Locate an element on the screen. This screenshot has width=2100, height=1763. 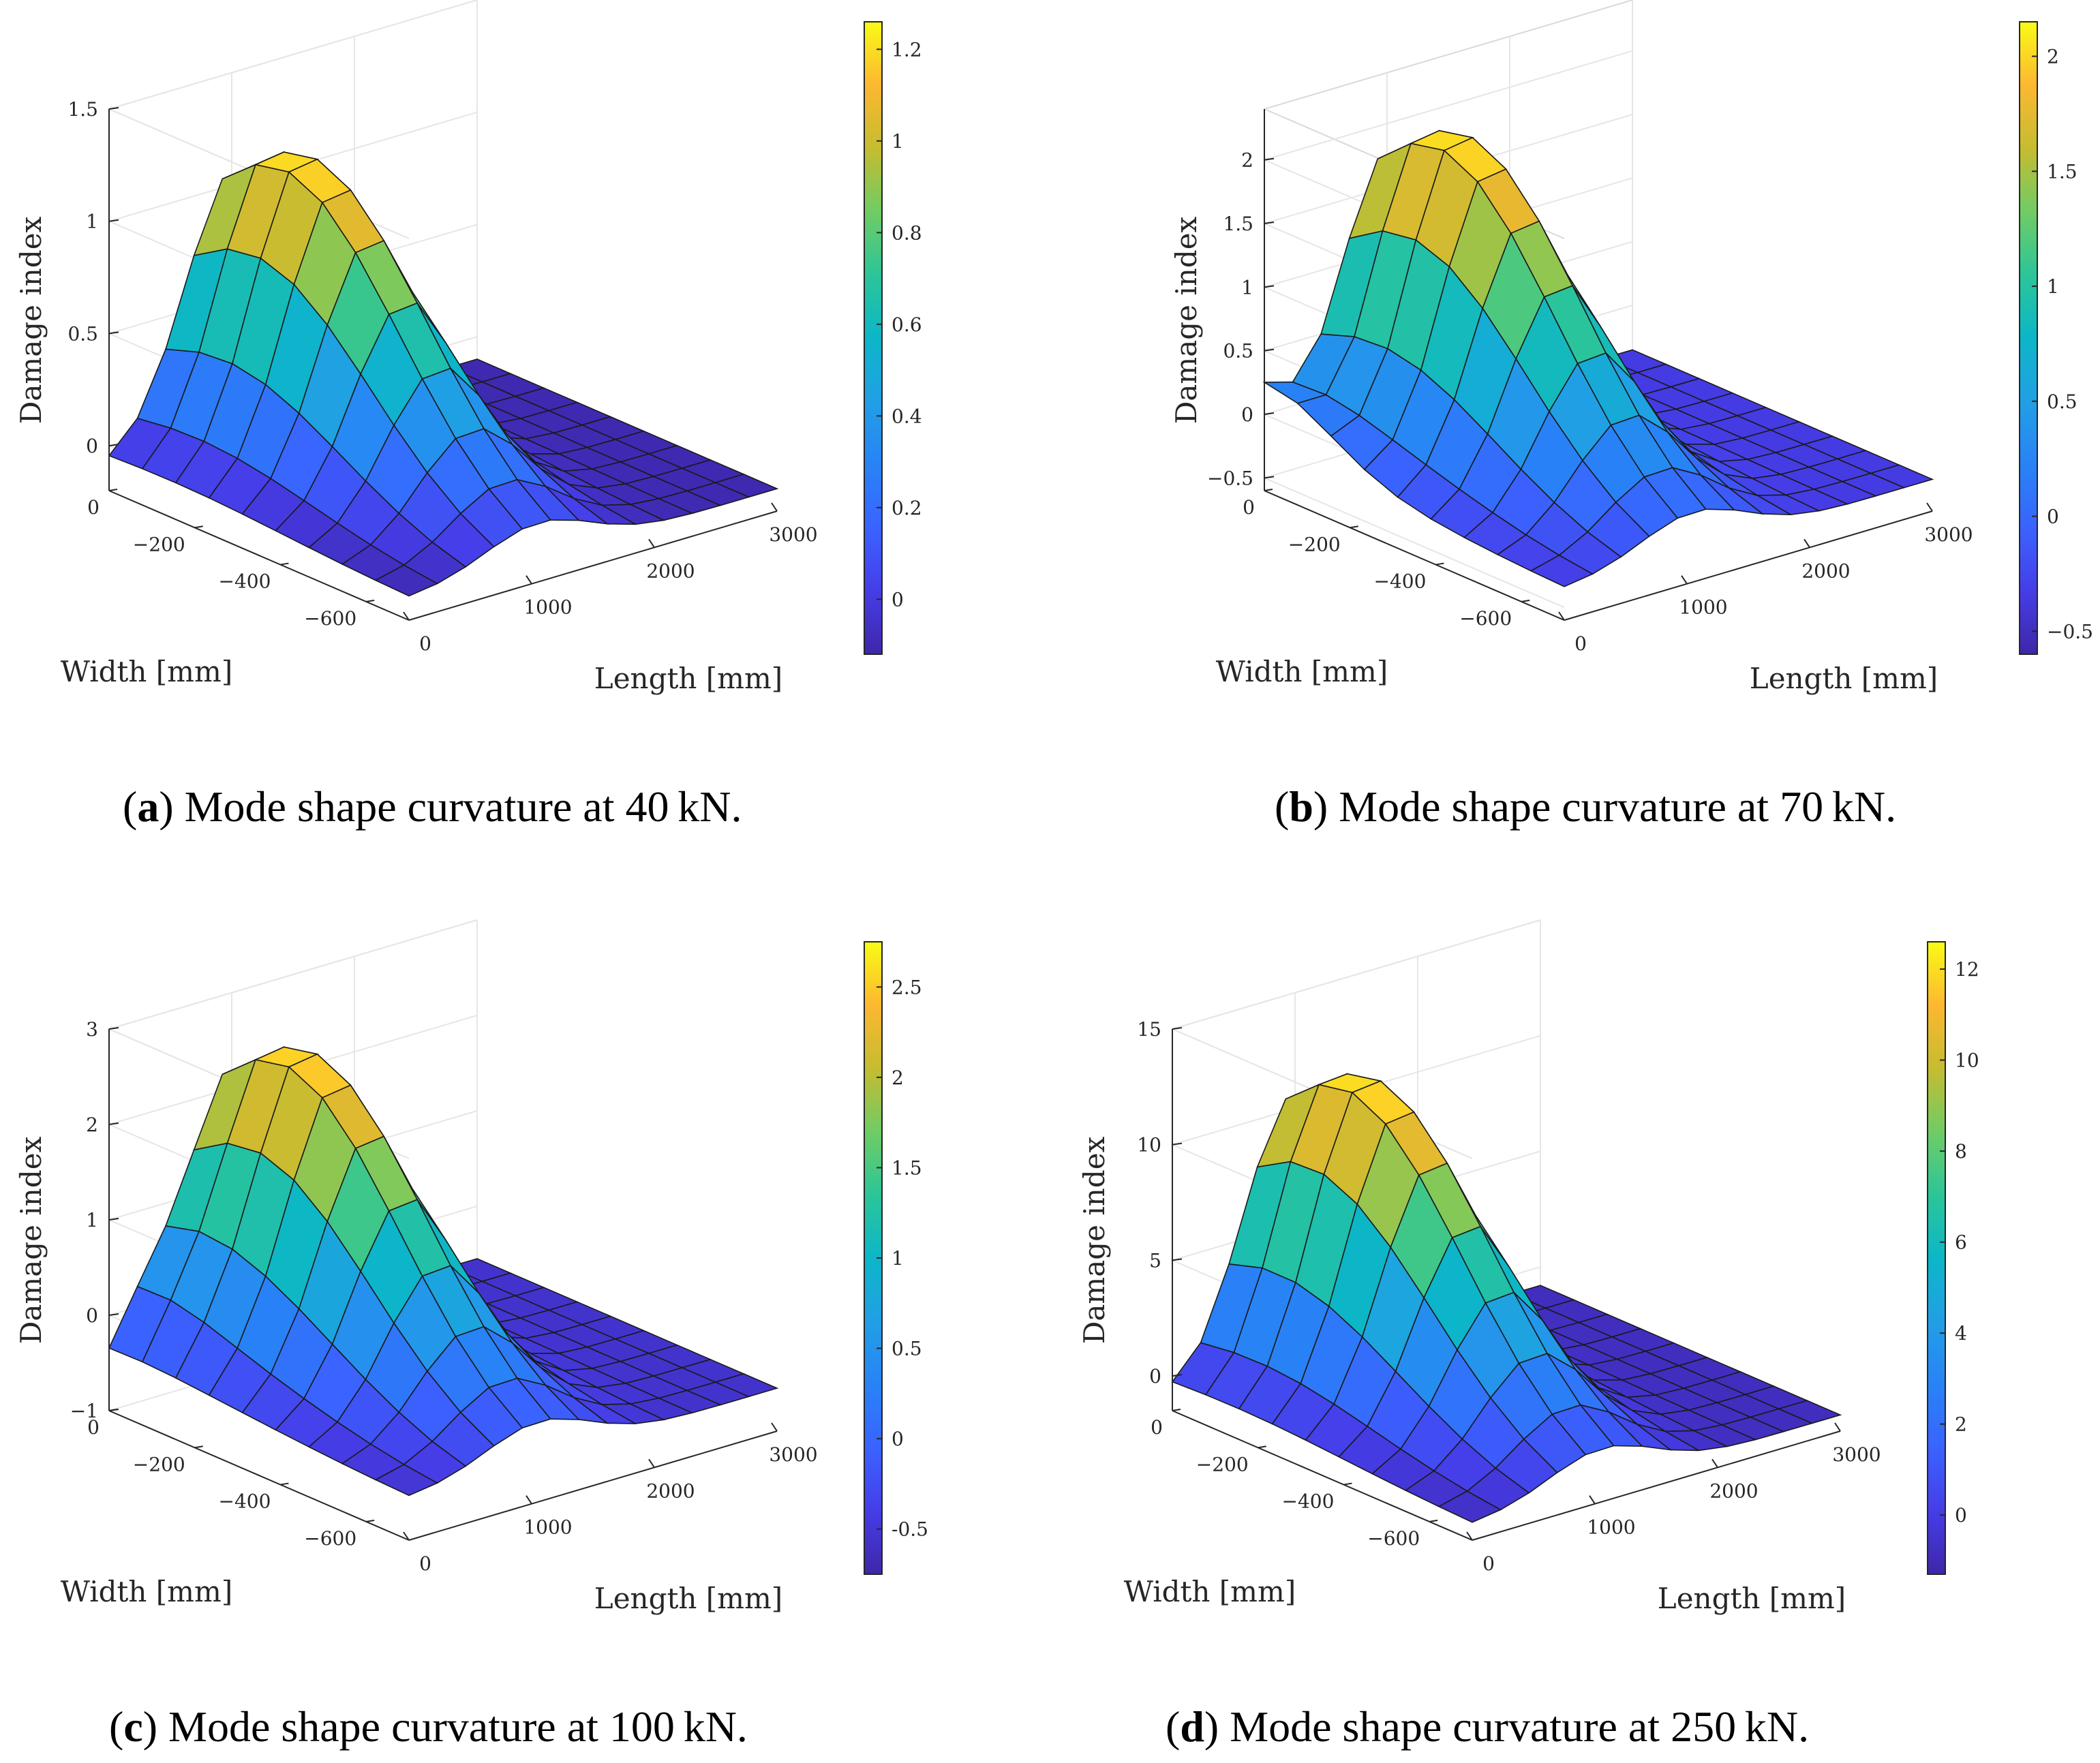
colorbar: 0 2 4 6 8 10 12 is located at coordinates (1953, 1258).